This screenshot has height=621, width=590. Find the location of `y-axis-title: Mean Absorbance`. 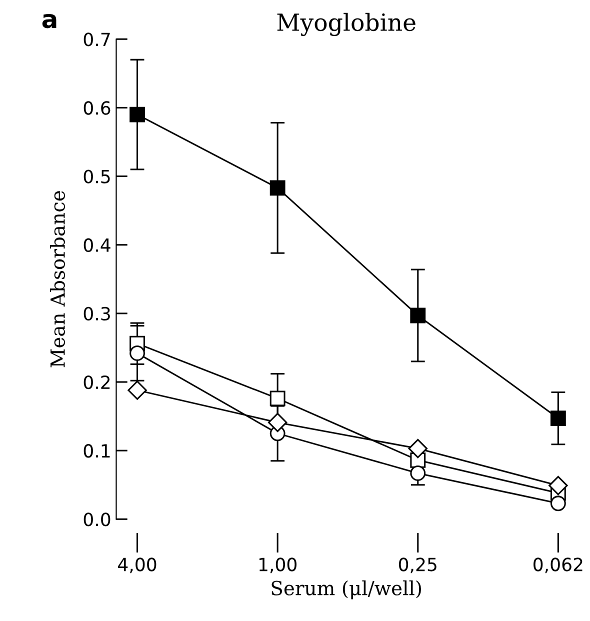

y-axis-title: Mean Absorbance is located at coordinates (57, 279).